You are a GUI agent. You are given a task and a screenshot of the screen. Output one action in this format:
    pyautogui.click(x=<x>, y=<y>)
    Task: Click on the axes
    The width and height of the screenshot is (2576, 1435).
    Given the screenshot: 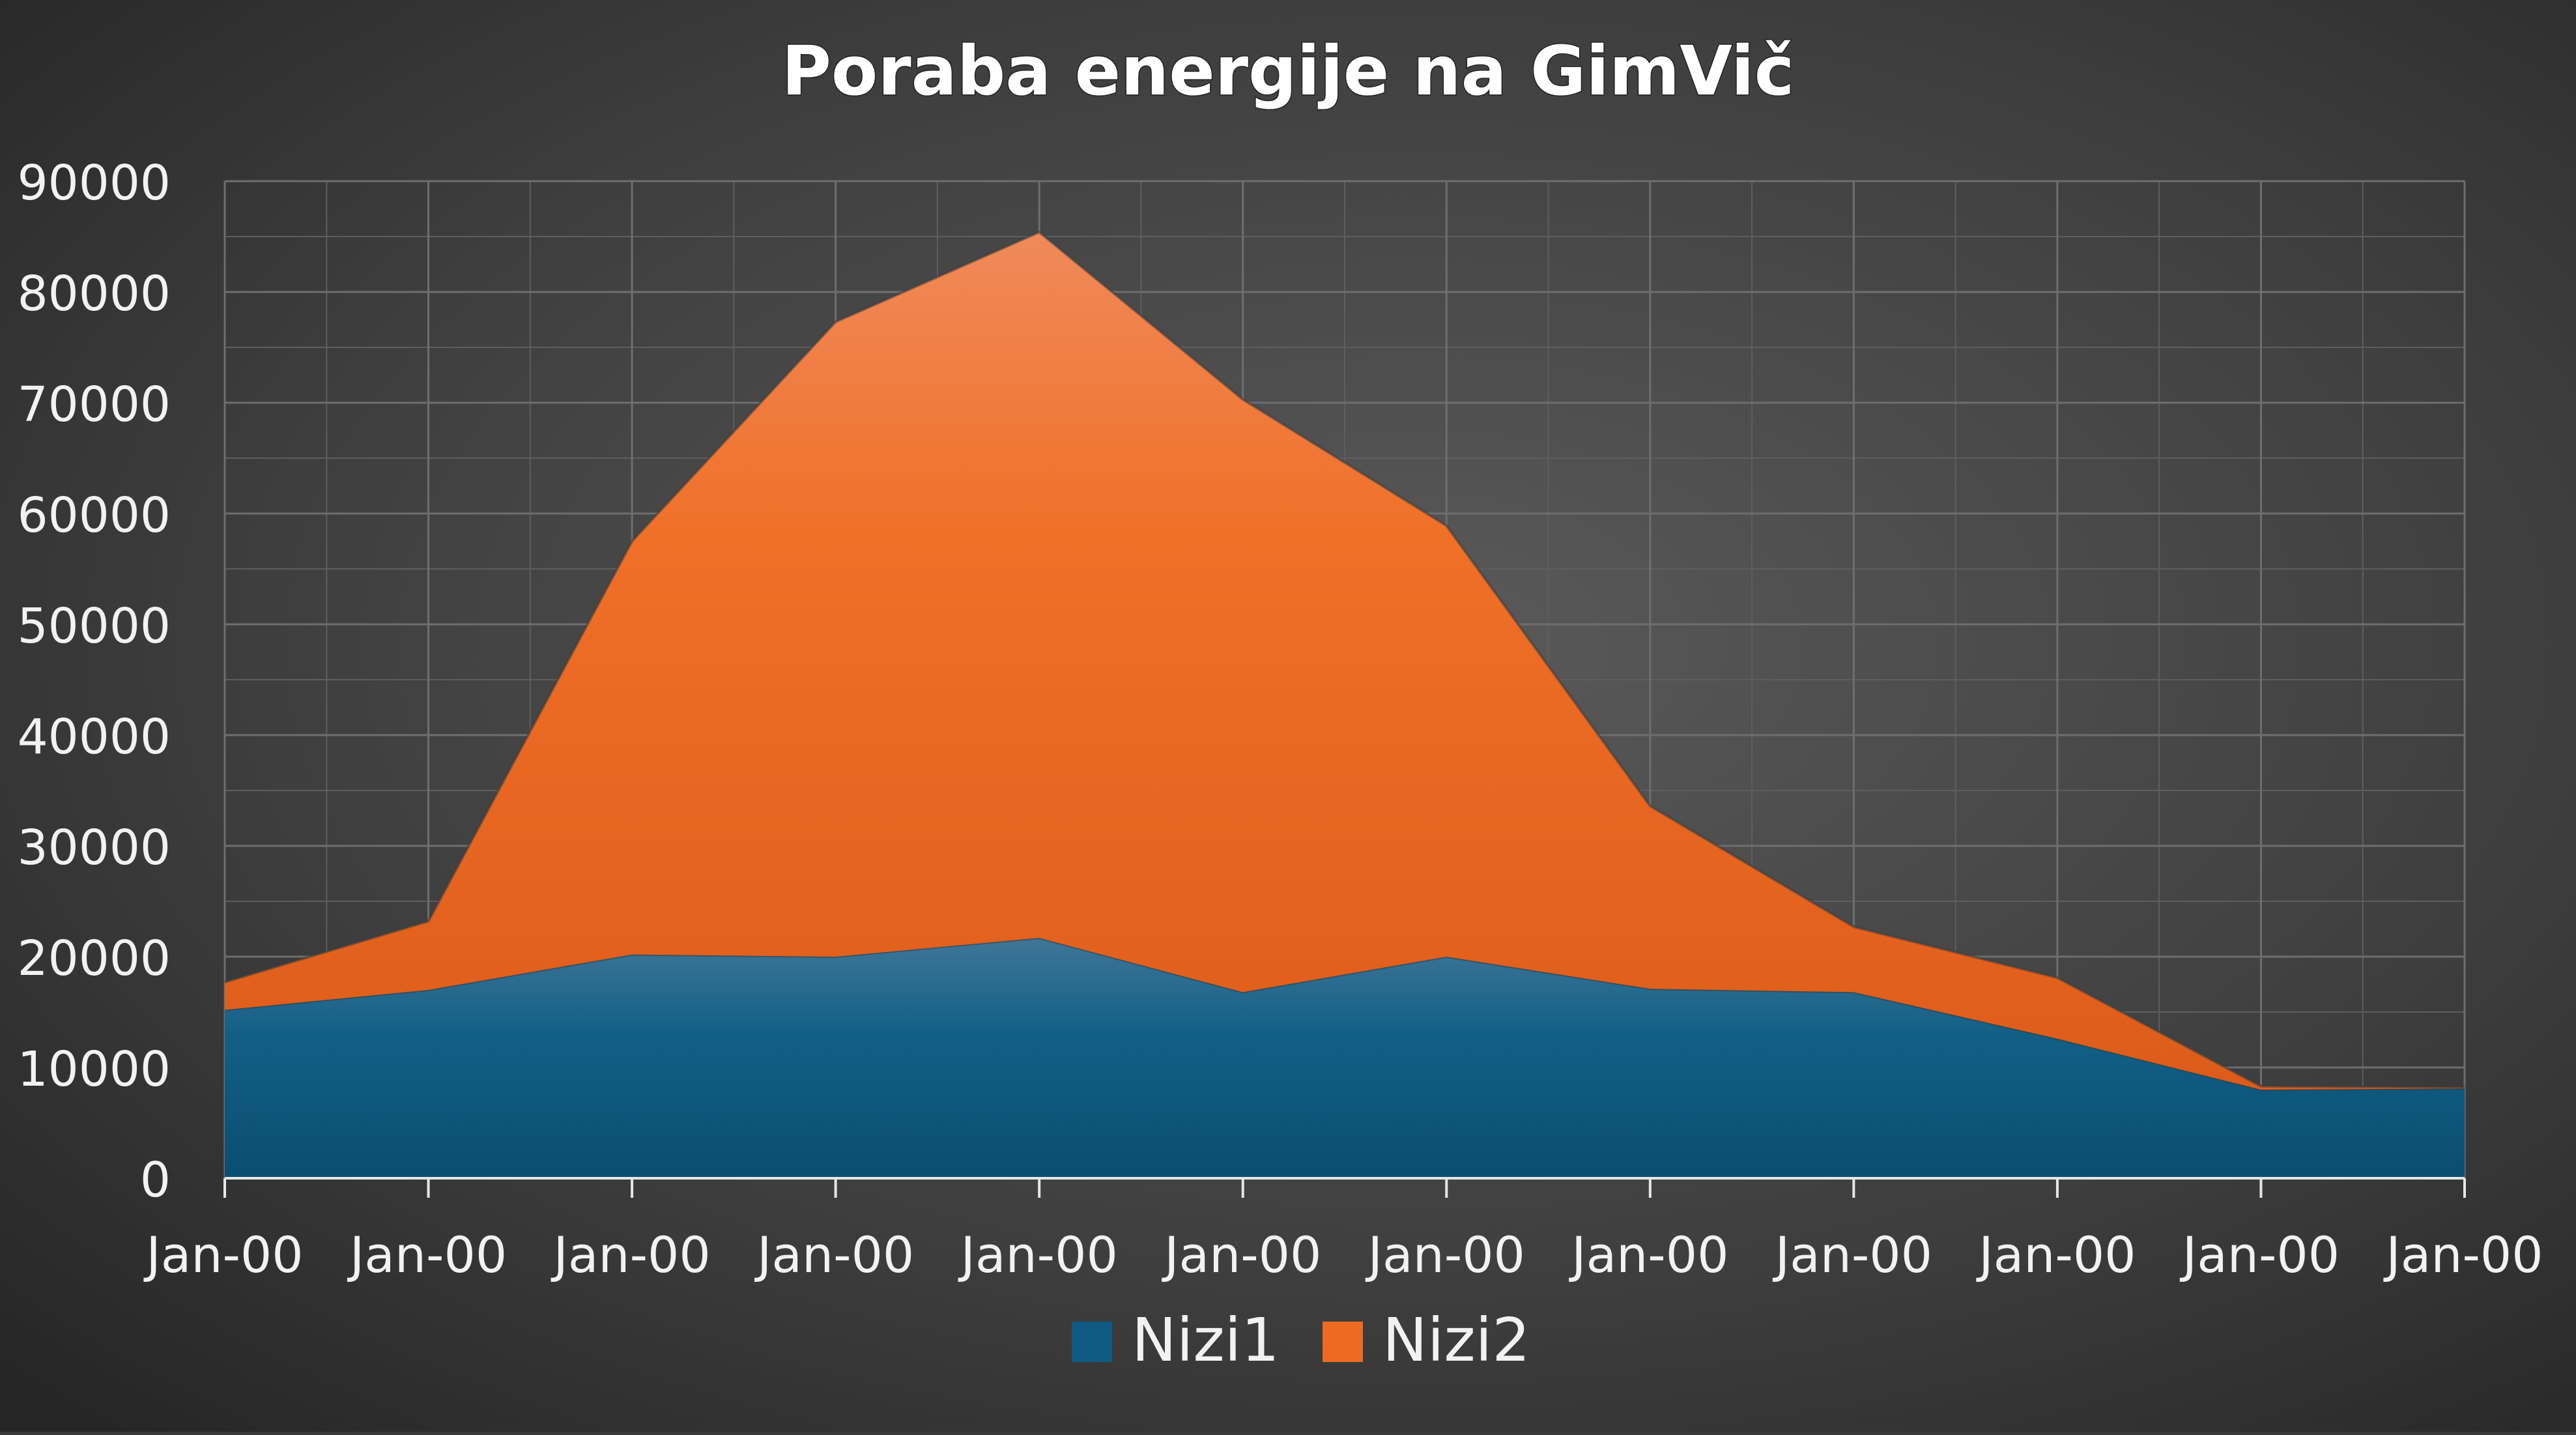 What is the action you would take?
    pyautogui.click(x=1345, y=1187)
    